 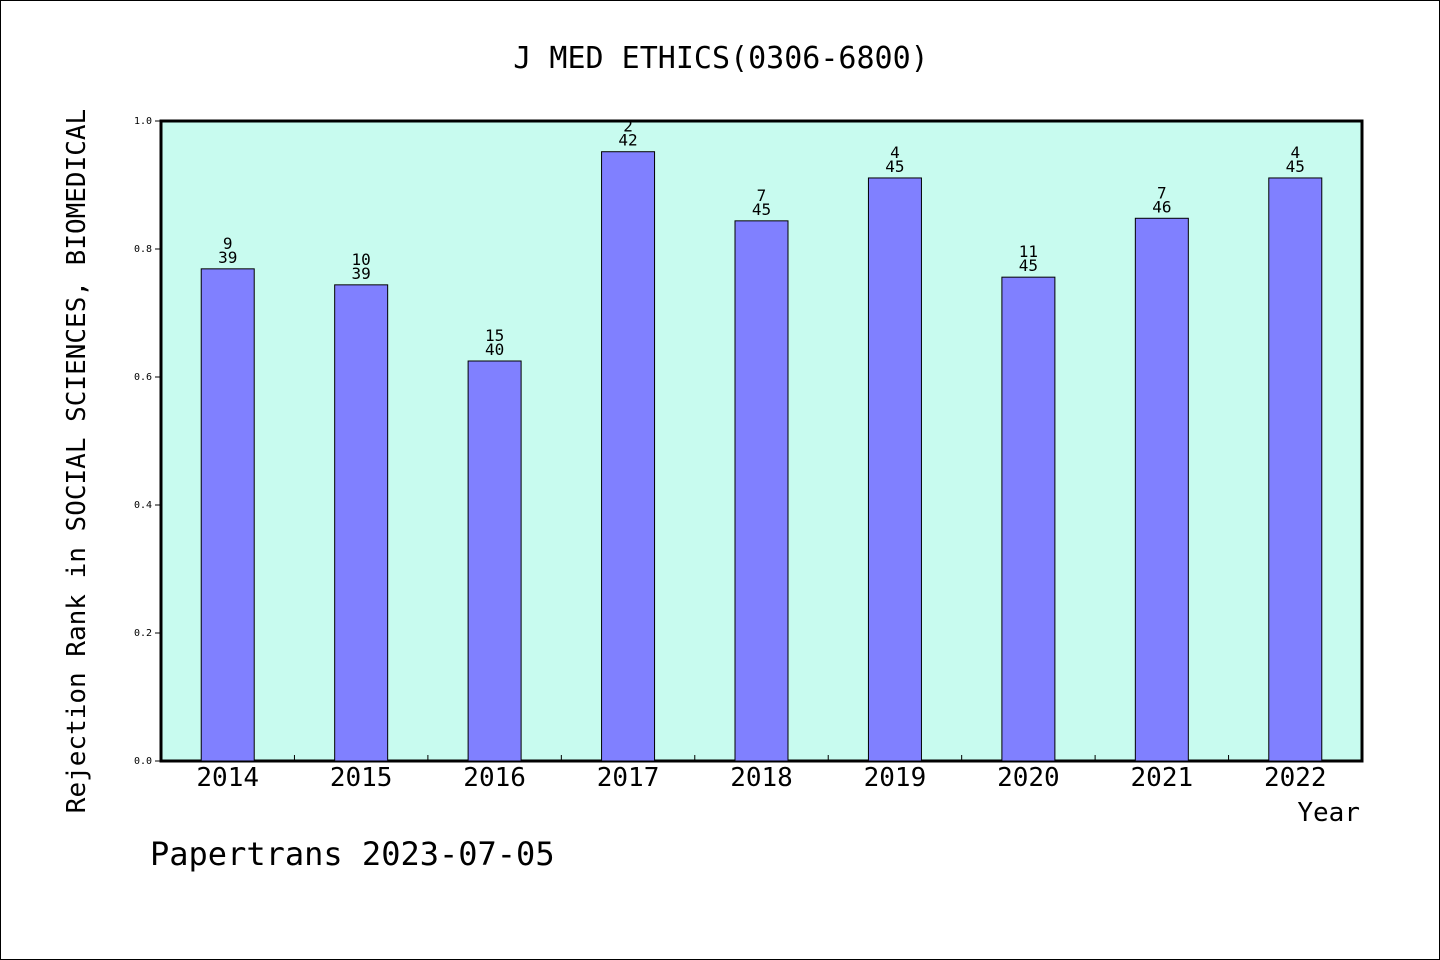 What do you see at coordinates (143, 761) in the screenshot?
I see `y-tick-label: 0.0` at bounding box center [143, 761].